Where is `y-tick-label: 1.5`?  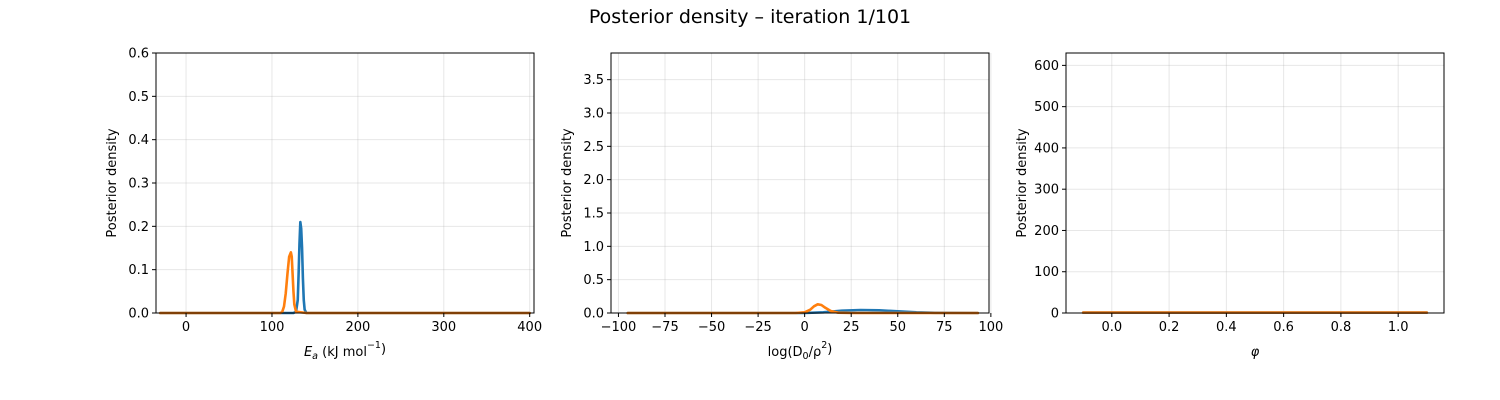
y-tick-label: 1.5 is located at coordinates (593, 214).